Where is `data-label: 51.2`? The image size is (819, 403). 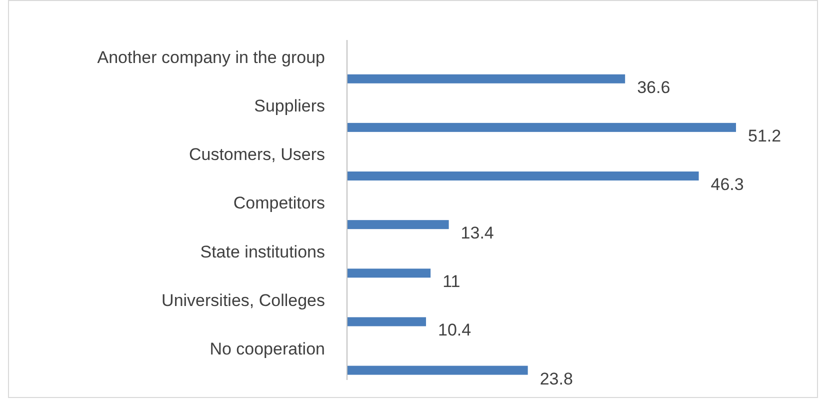 data-label: 51.2 is located at coordinates (765, 136).